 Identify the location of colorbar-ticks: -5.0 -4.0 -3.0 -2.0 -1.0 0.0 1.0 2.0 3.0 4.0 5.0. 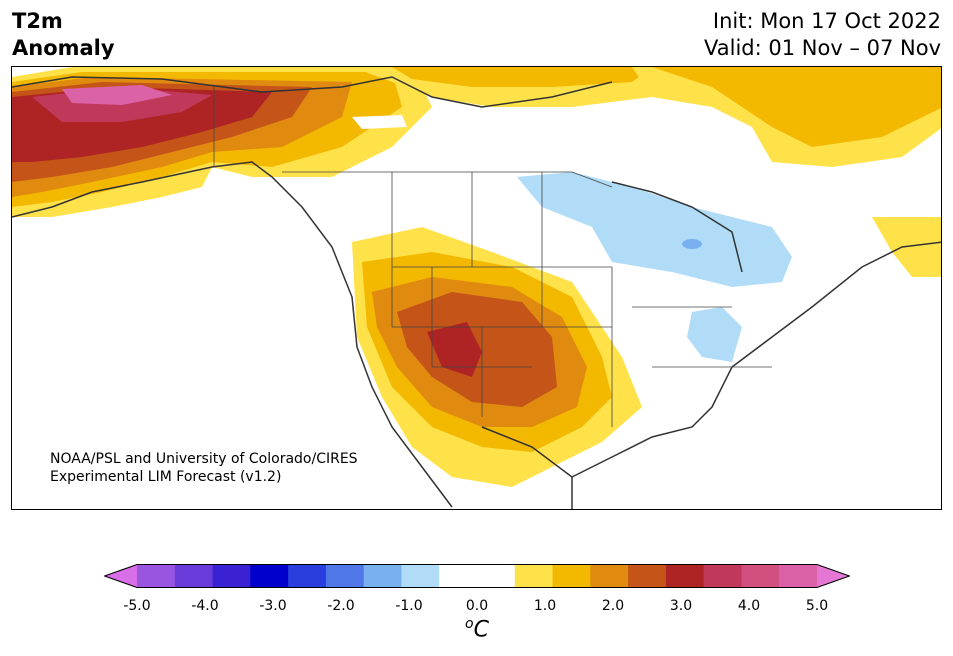
(476, 608).